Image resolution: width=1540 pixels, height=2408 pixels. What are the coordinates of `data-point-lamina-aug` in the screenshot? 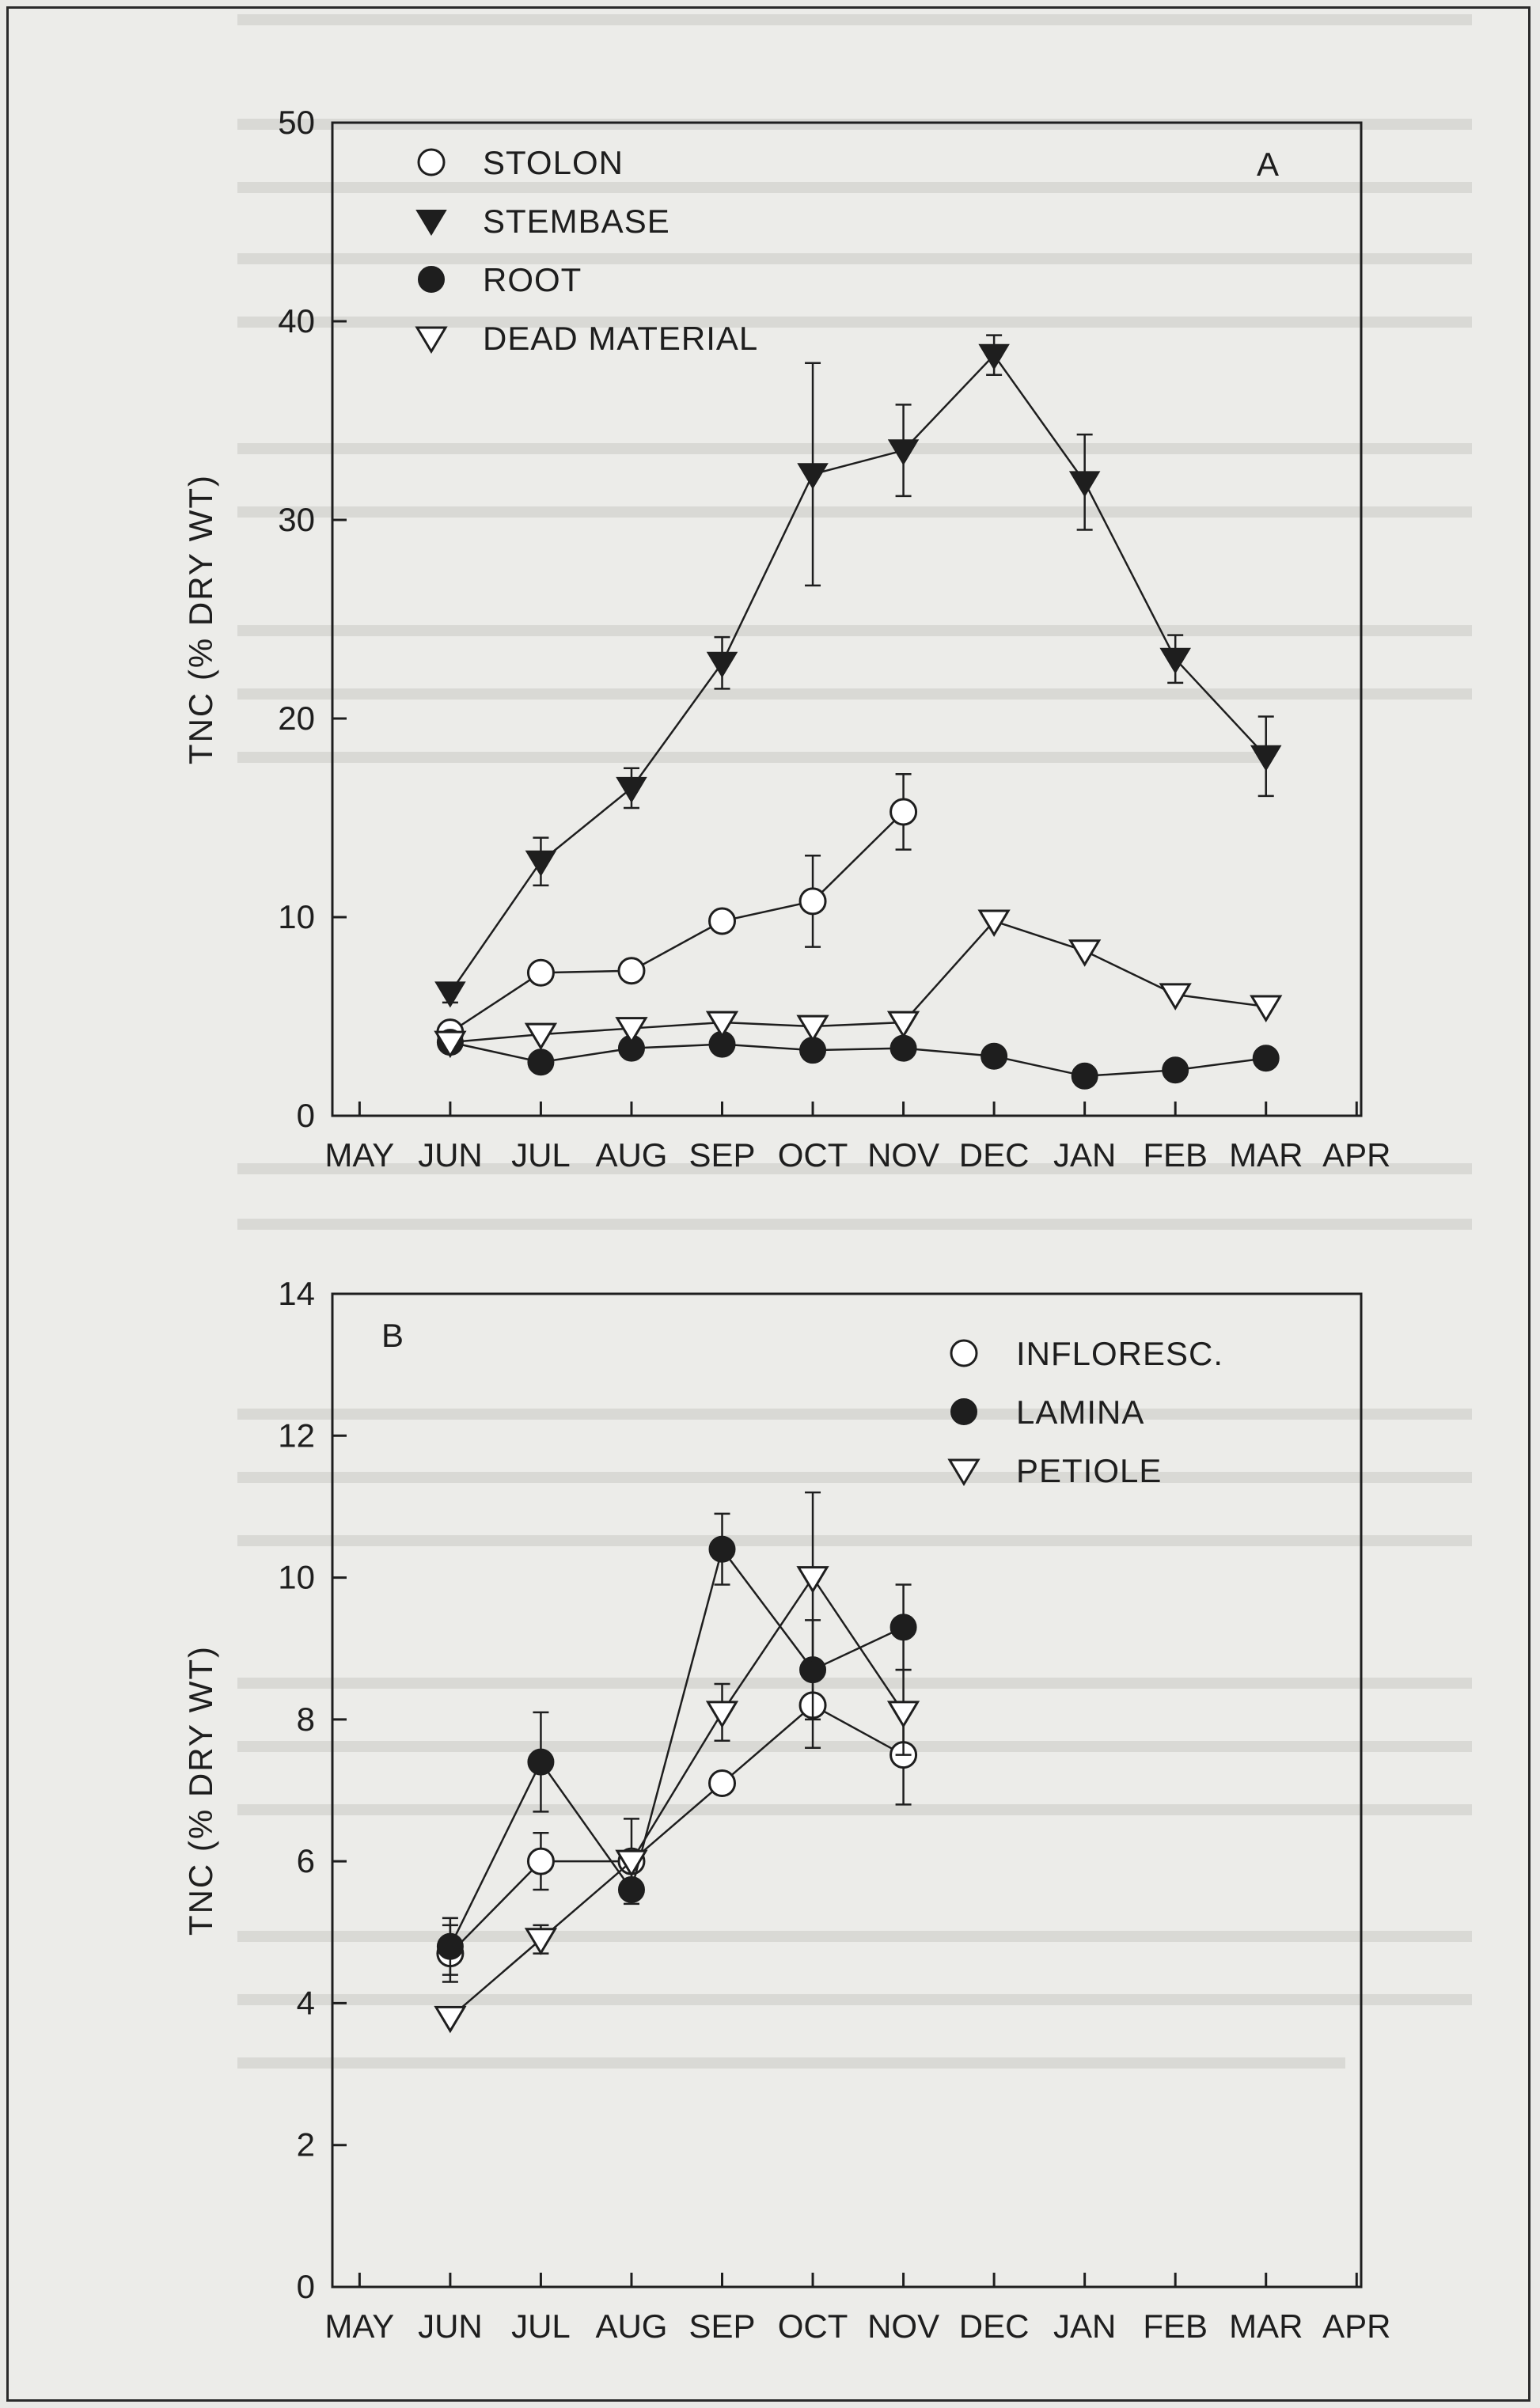 It's located at (631, 1889).